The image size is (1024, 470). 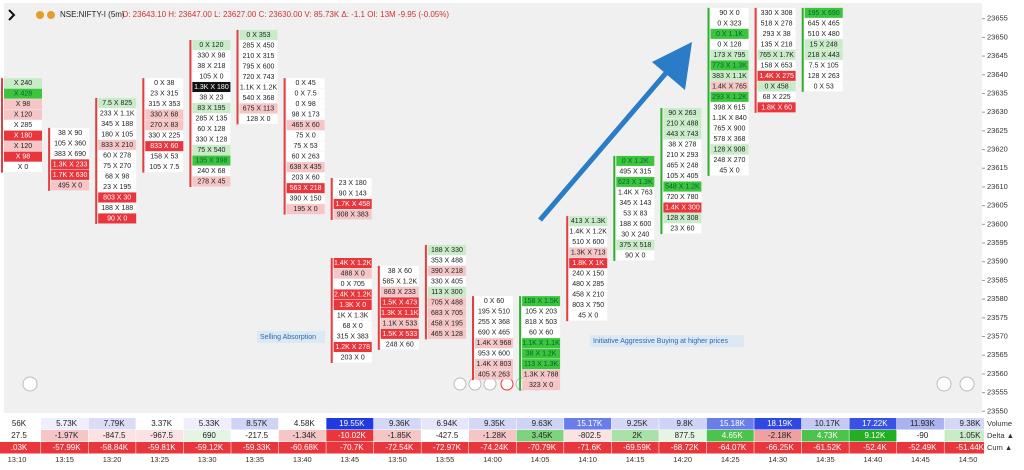 What do you see at coordinates (30, 384) in the screenshot?
I see `scroll-left` at bounding box center [30, 384].